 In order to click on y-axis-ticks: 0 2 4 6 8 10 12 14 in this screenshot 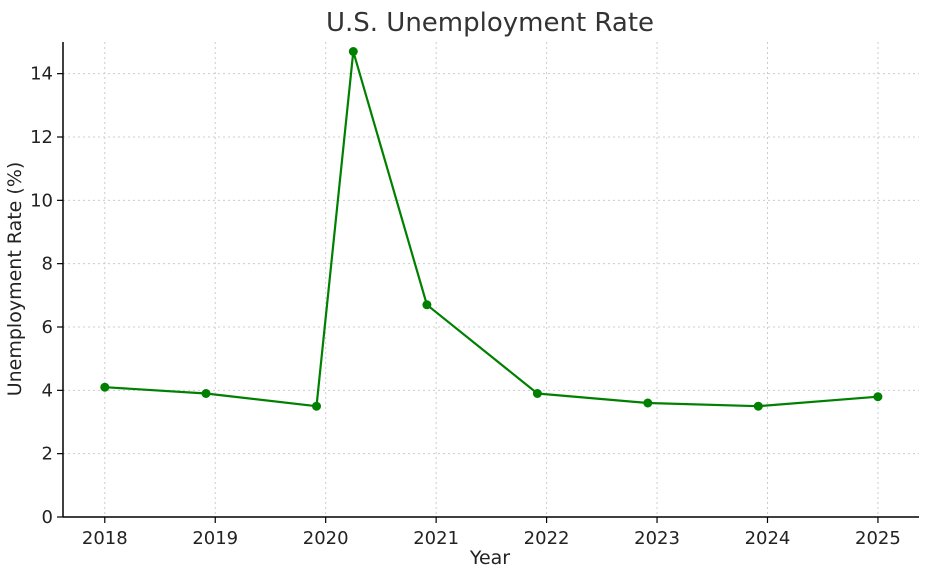, I will do `click(46, 296)`.